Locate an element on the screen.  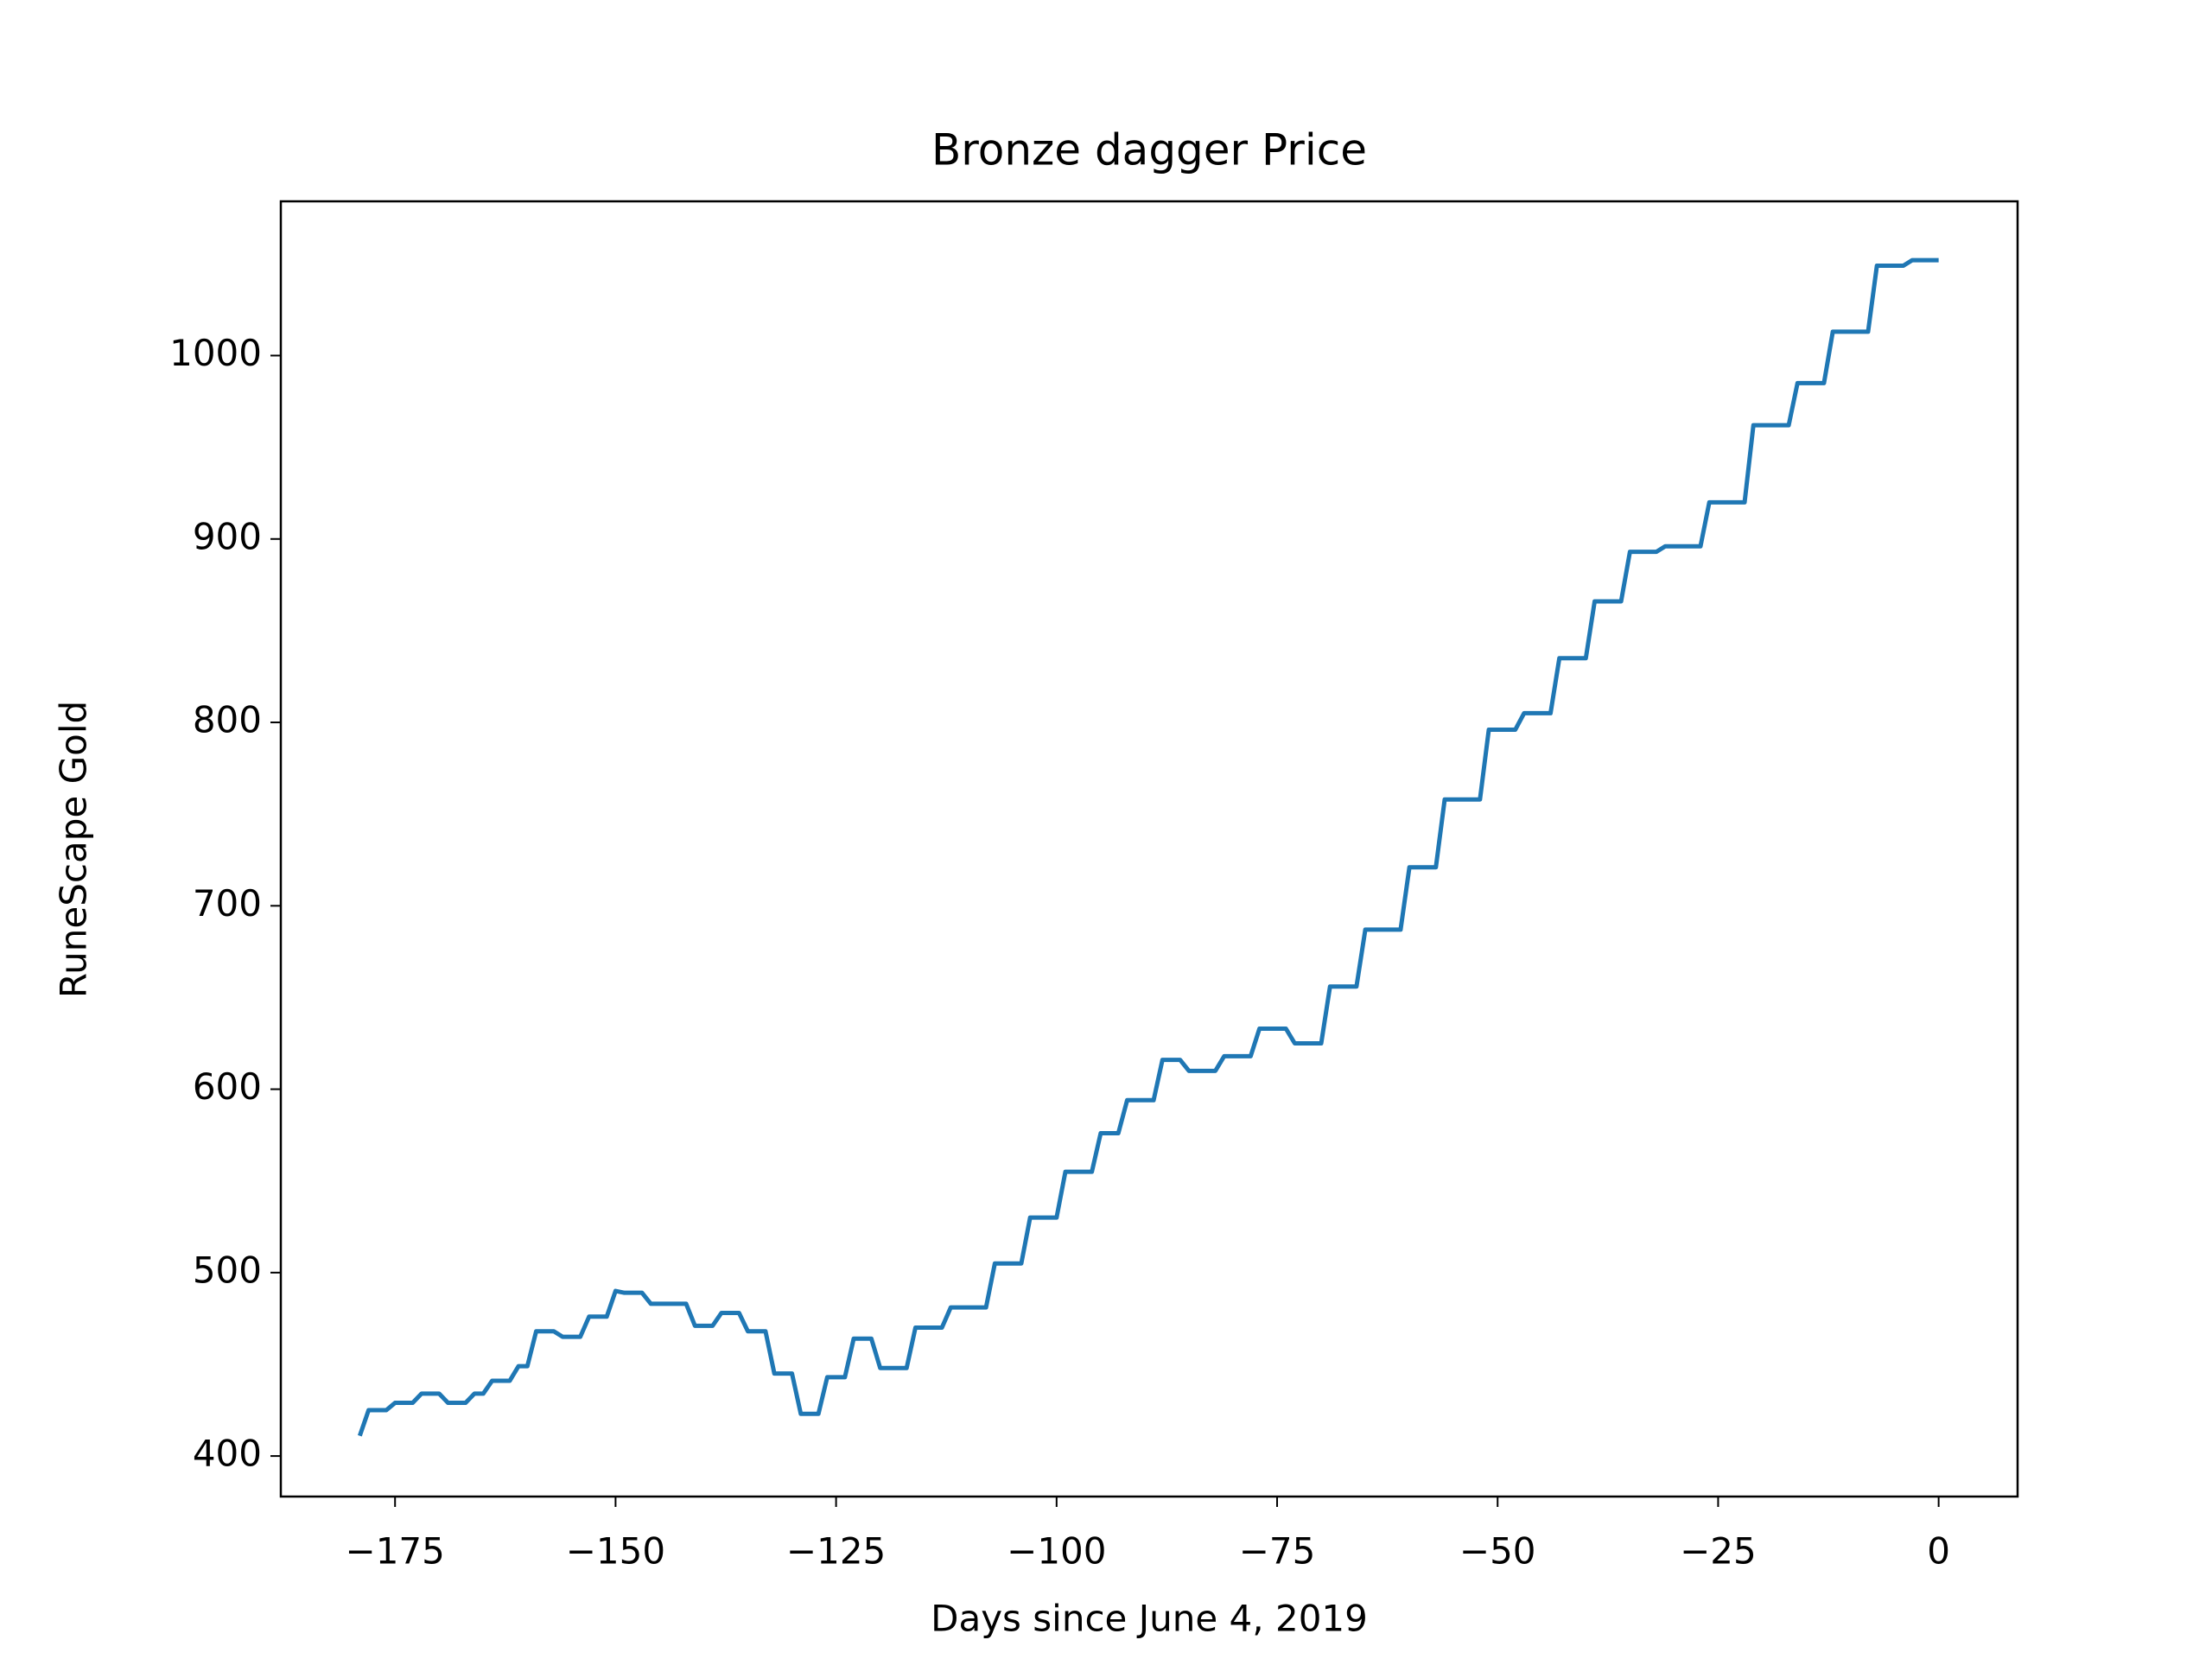
y-tick-label: 900 is located at coordinates (227, 536).